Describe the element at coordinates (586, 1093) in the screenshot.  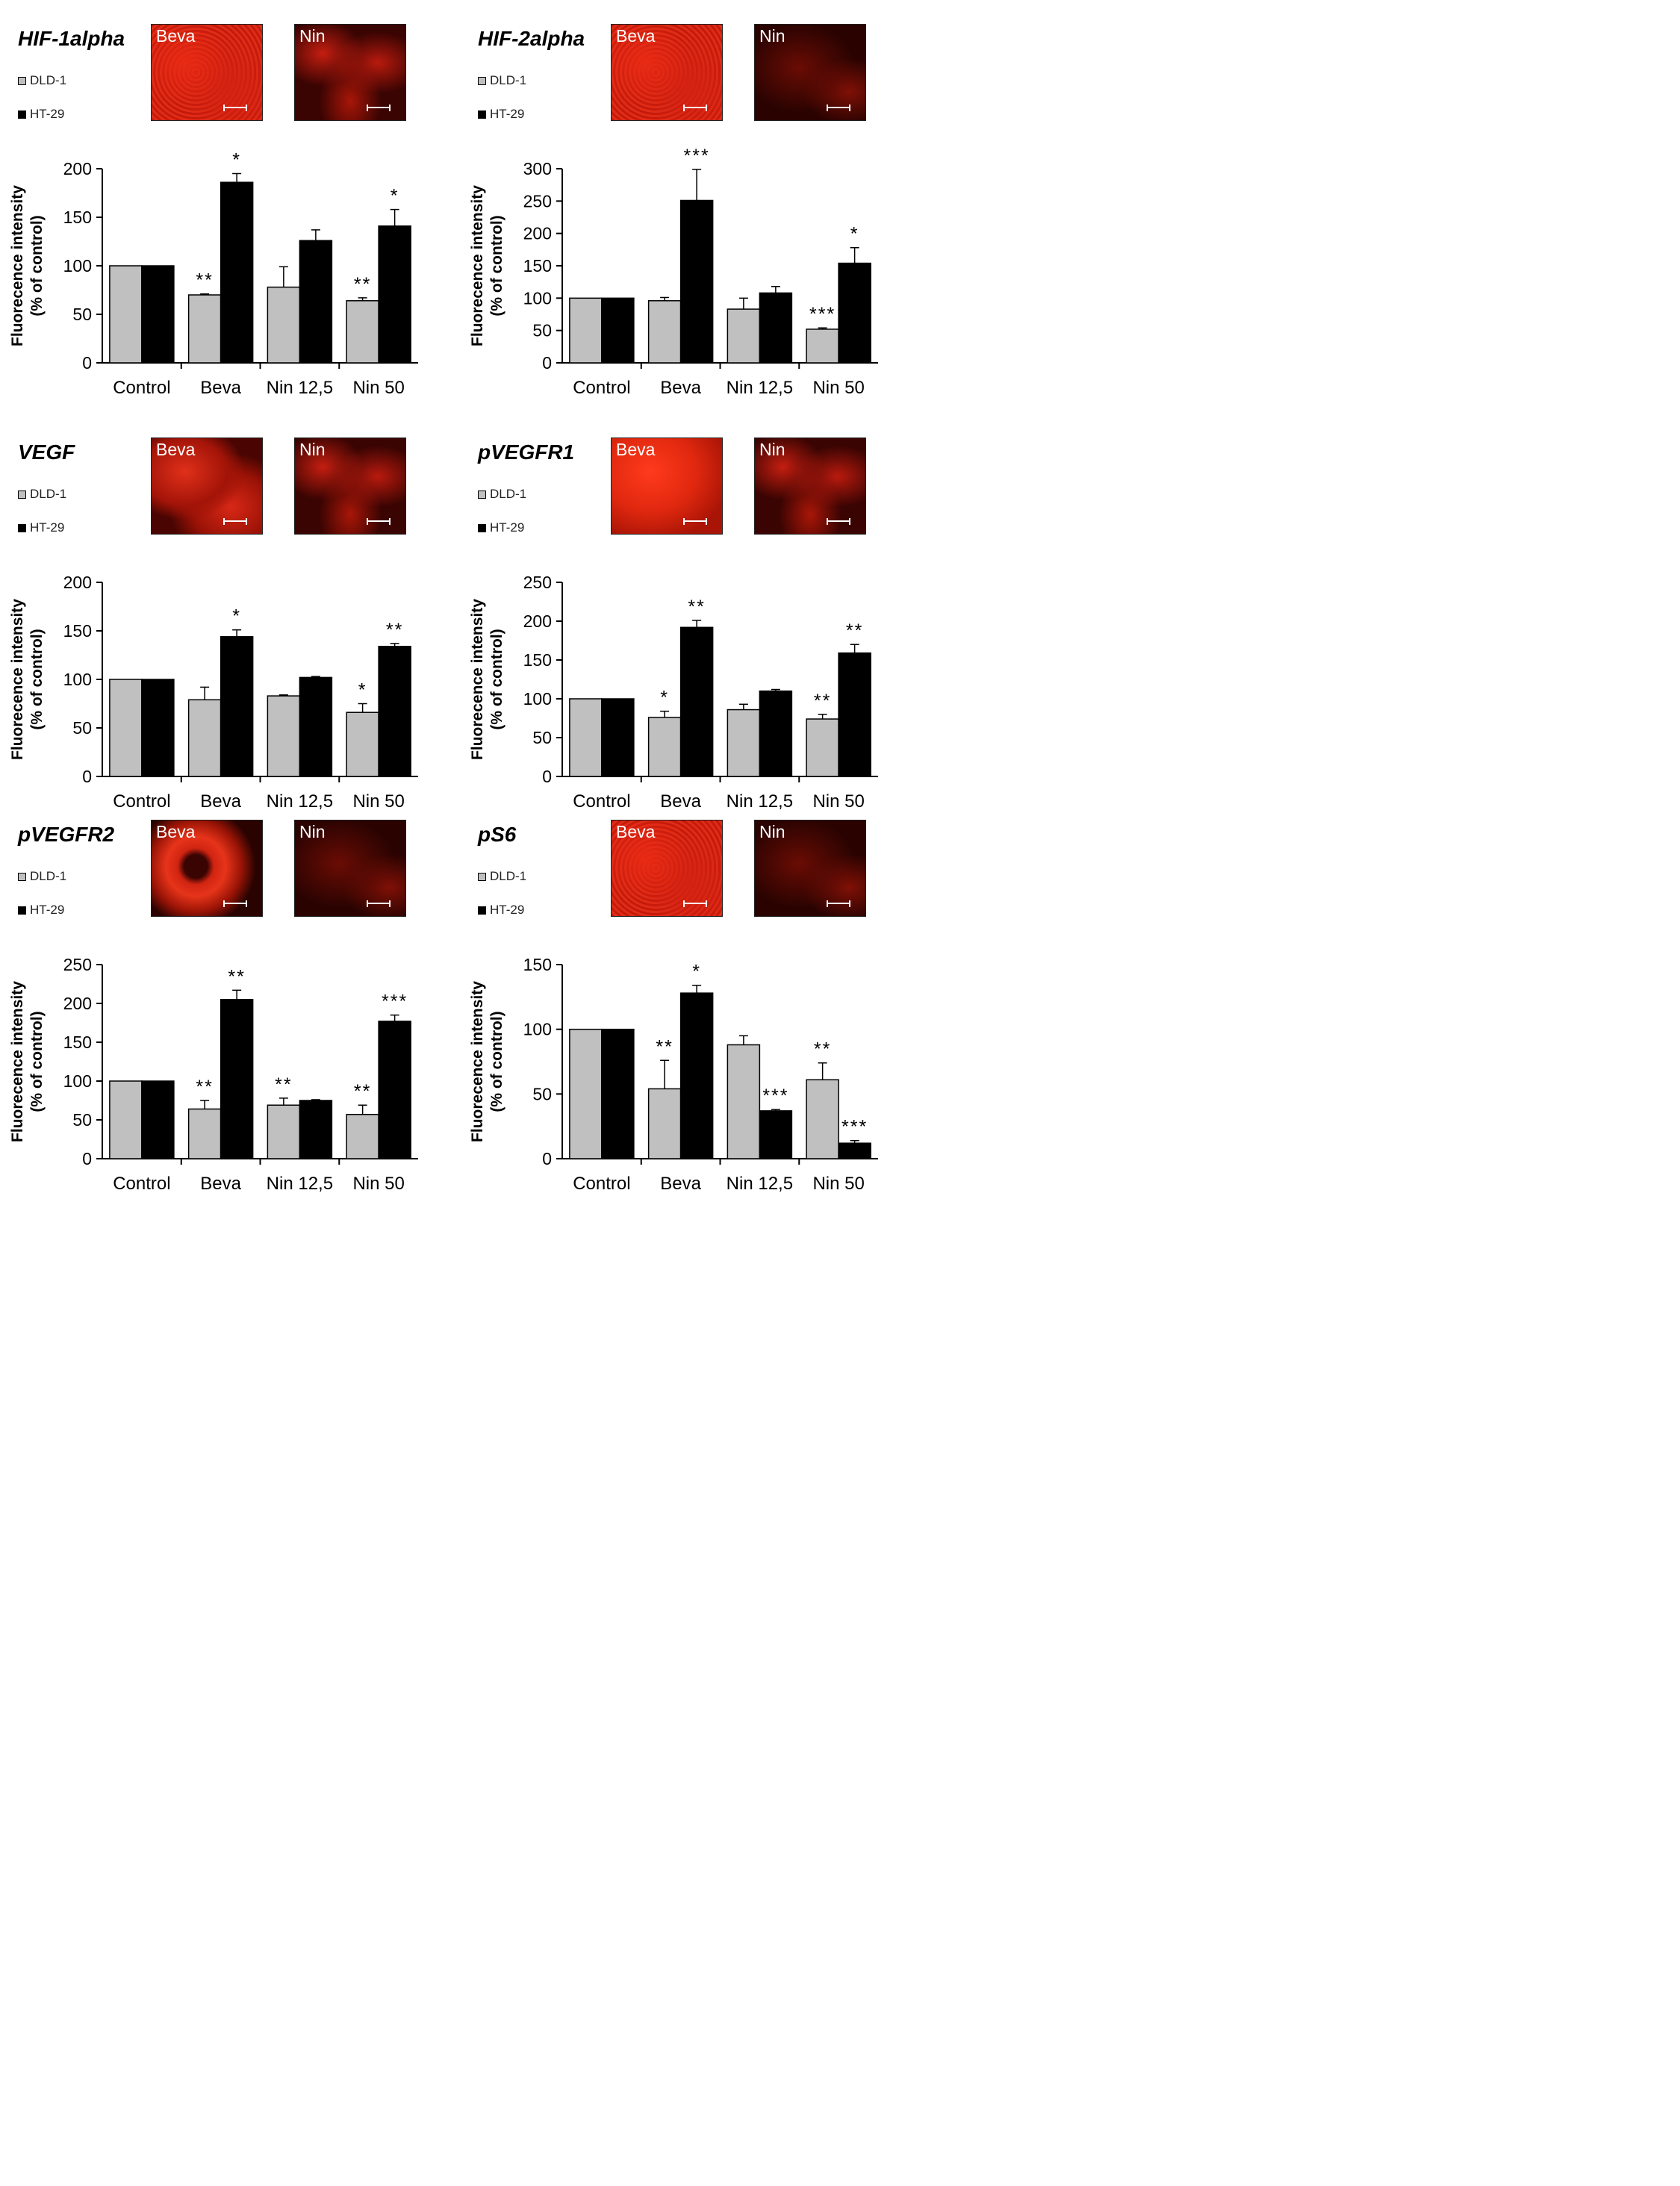
I see `bar-dld-1-control` at that location.